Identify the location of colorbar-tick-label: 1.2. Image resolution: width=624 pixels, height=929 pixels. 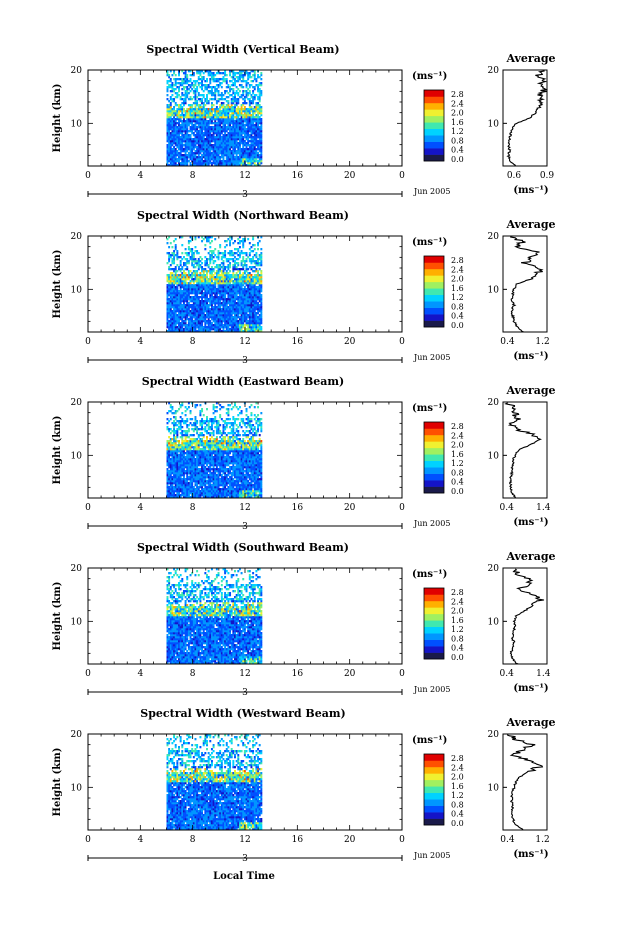
(457, 131).